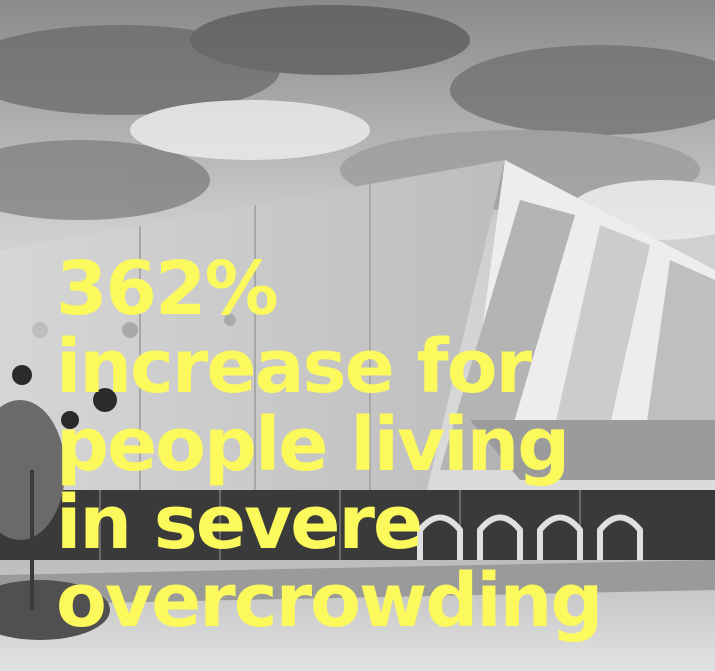 This screenshot has width=715, height=671. I want to click on bike-racks, so click(530, 537).